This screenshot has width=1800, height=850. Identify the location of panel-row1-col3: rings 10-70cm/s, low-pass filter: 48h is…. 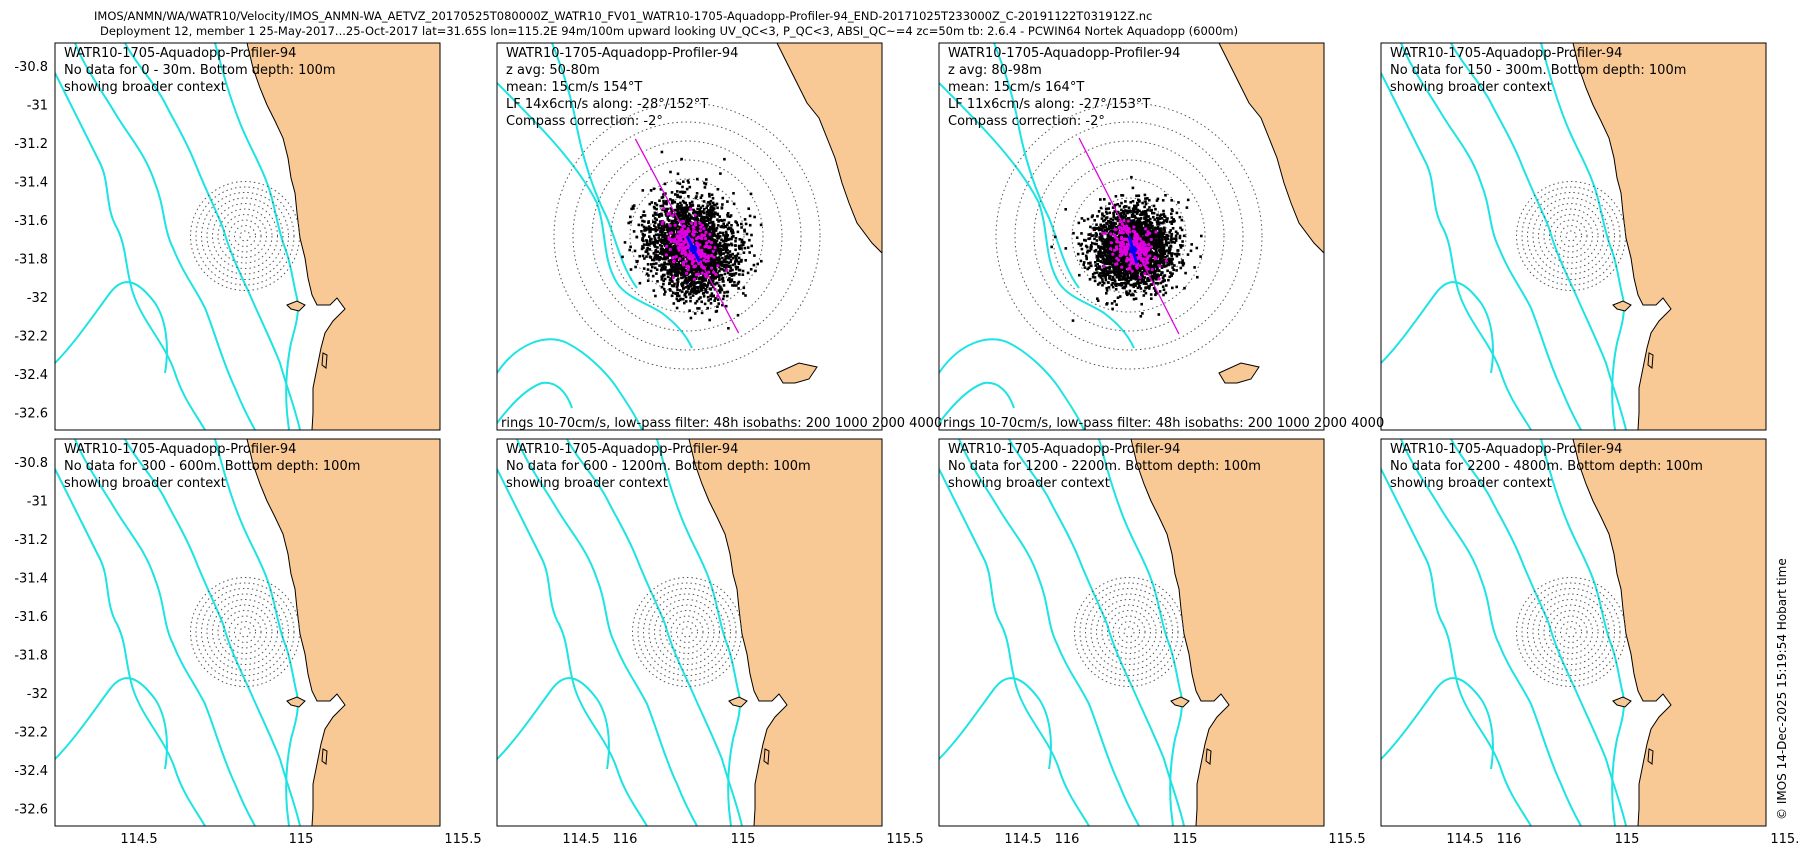
(1161, 236).